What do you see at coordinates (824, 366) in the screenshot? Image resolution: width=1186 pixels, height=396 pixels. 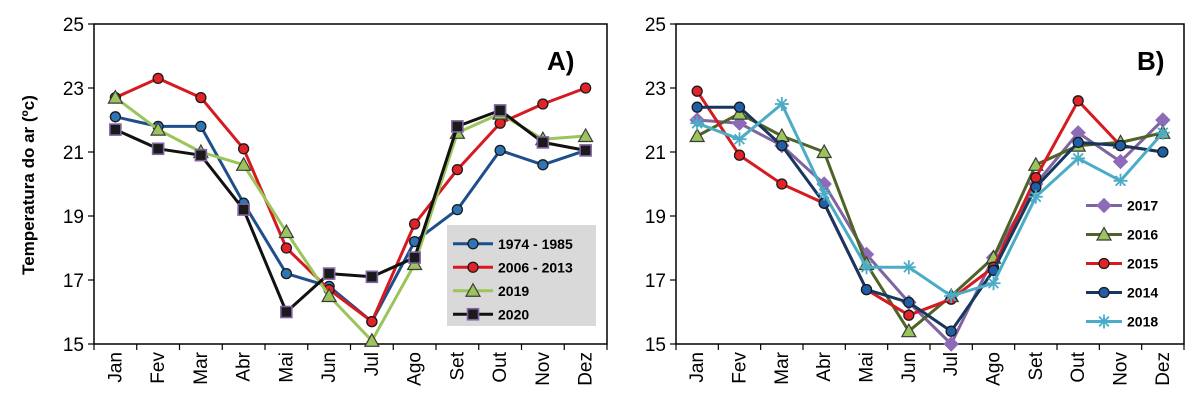 I see `x-tick-label: Abr` at bounding box center [824, 366].